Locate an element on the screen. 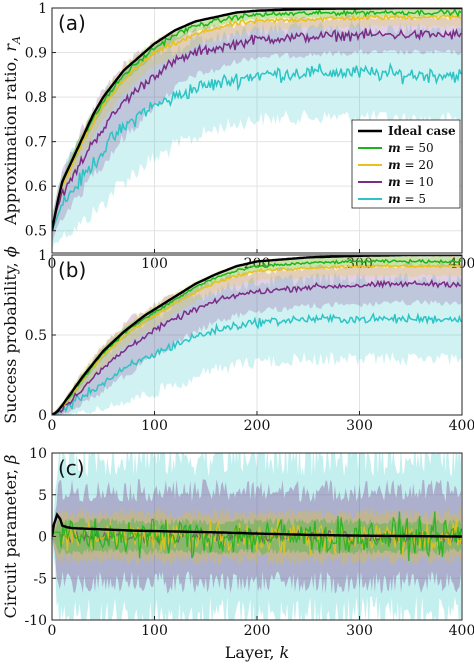 This screenshot has height=667, width=474. y-tick-label: 0.8 is located at coordinates (36, 98).